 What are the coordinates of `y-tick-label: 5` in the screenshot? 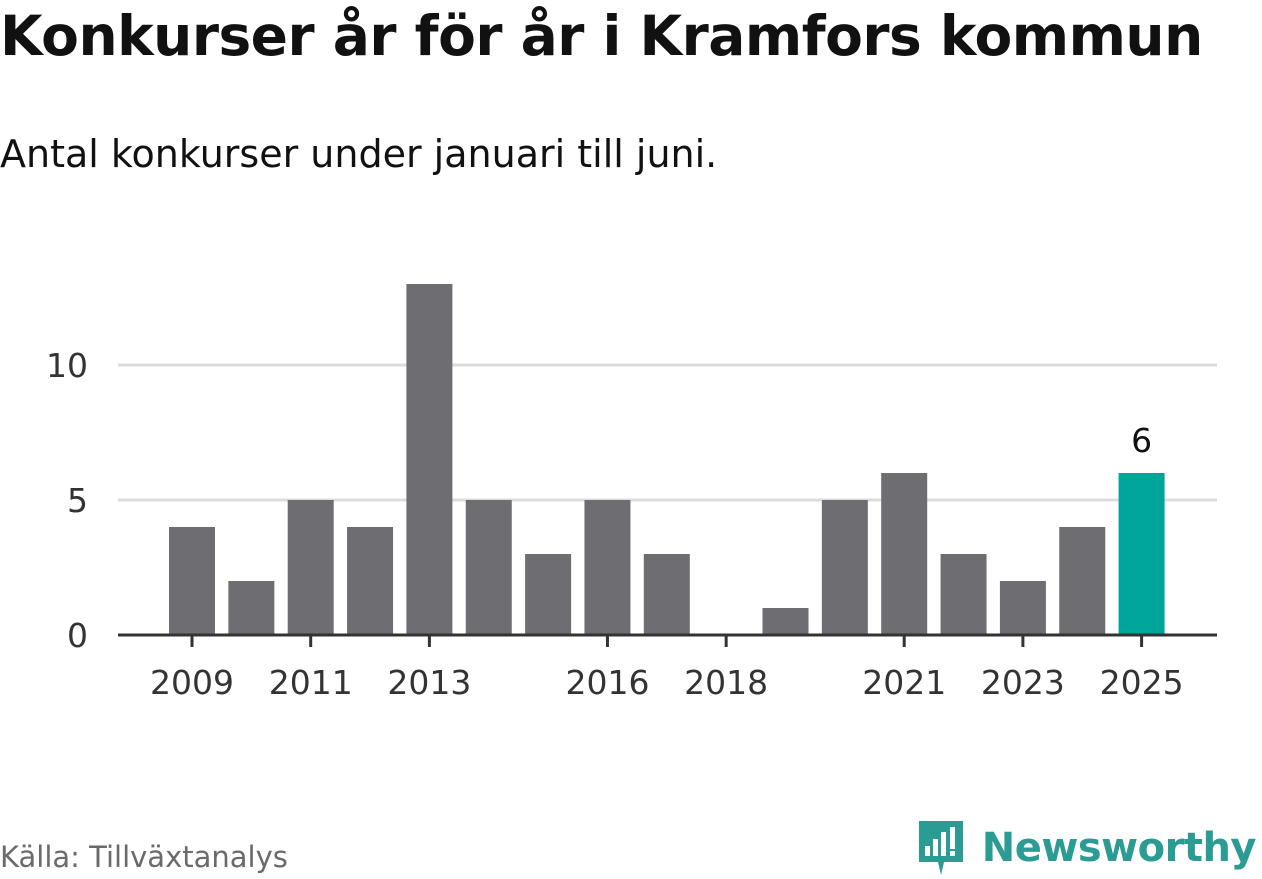 It's located at (77, 500).